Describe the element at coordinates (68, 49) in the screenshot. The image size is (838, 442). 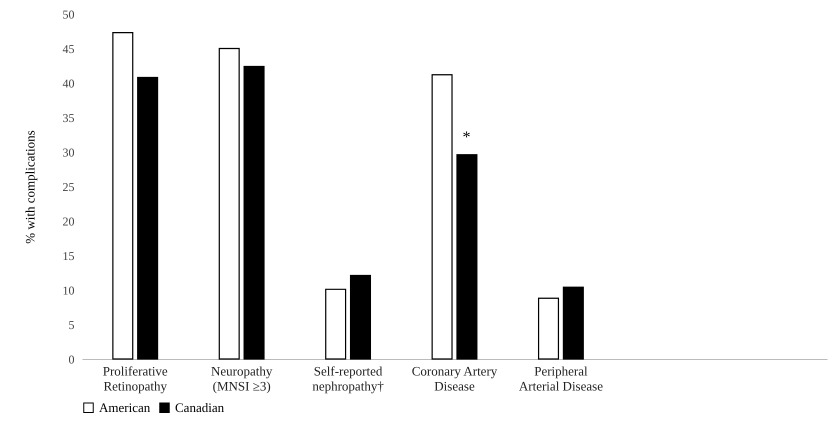
I see `y-tick-label: 45` at that location.